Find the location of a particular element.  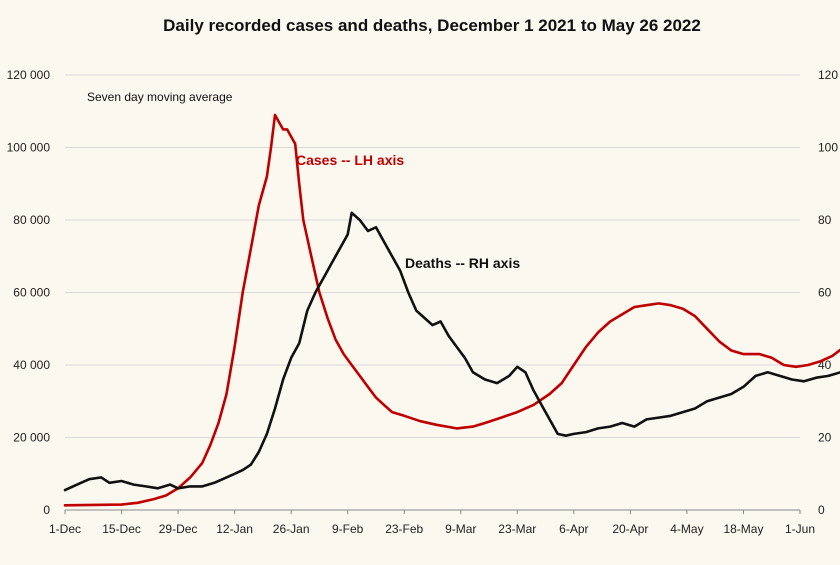

chart-note: Seven day moving average is located at coordinates (160, 97).